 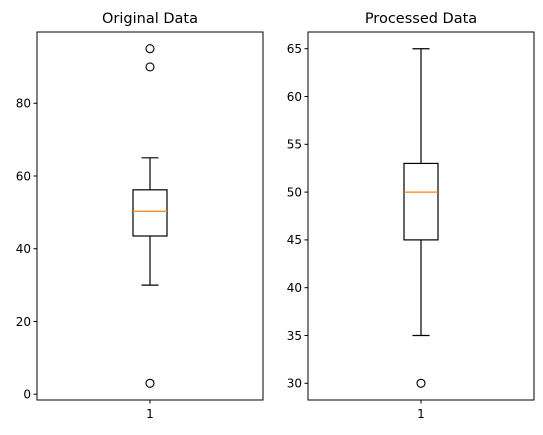 I want to click on y-tick-label: 45, so click(x=294, y=240).